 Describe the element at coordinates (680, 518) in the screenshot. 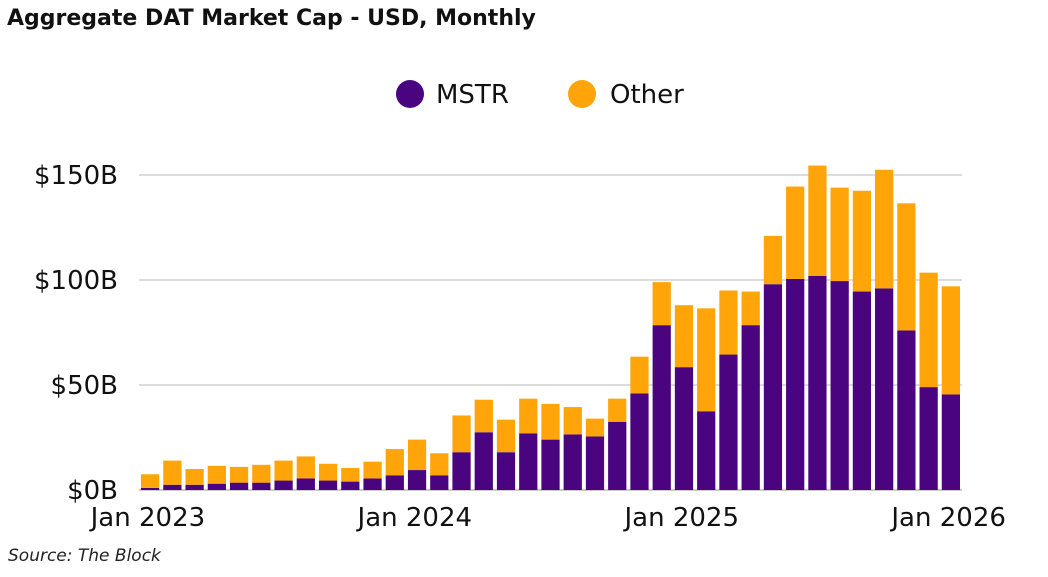

I see `x-tick-label: Jan 2025` at that location.